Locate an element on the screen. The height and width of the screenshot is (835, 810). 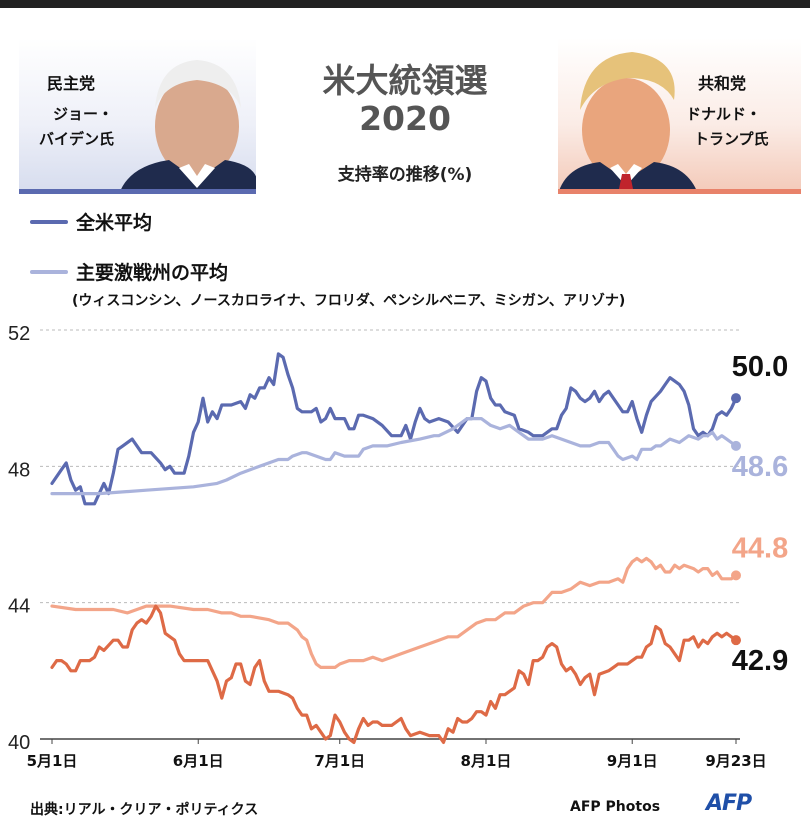
legend-battleground: 主要激戦州の平均 is located at coordinates (129, 271).